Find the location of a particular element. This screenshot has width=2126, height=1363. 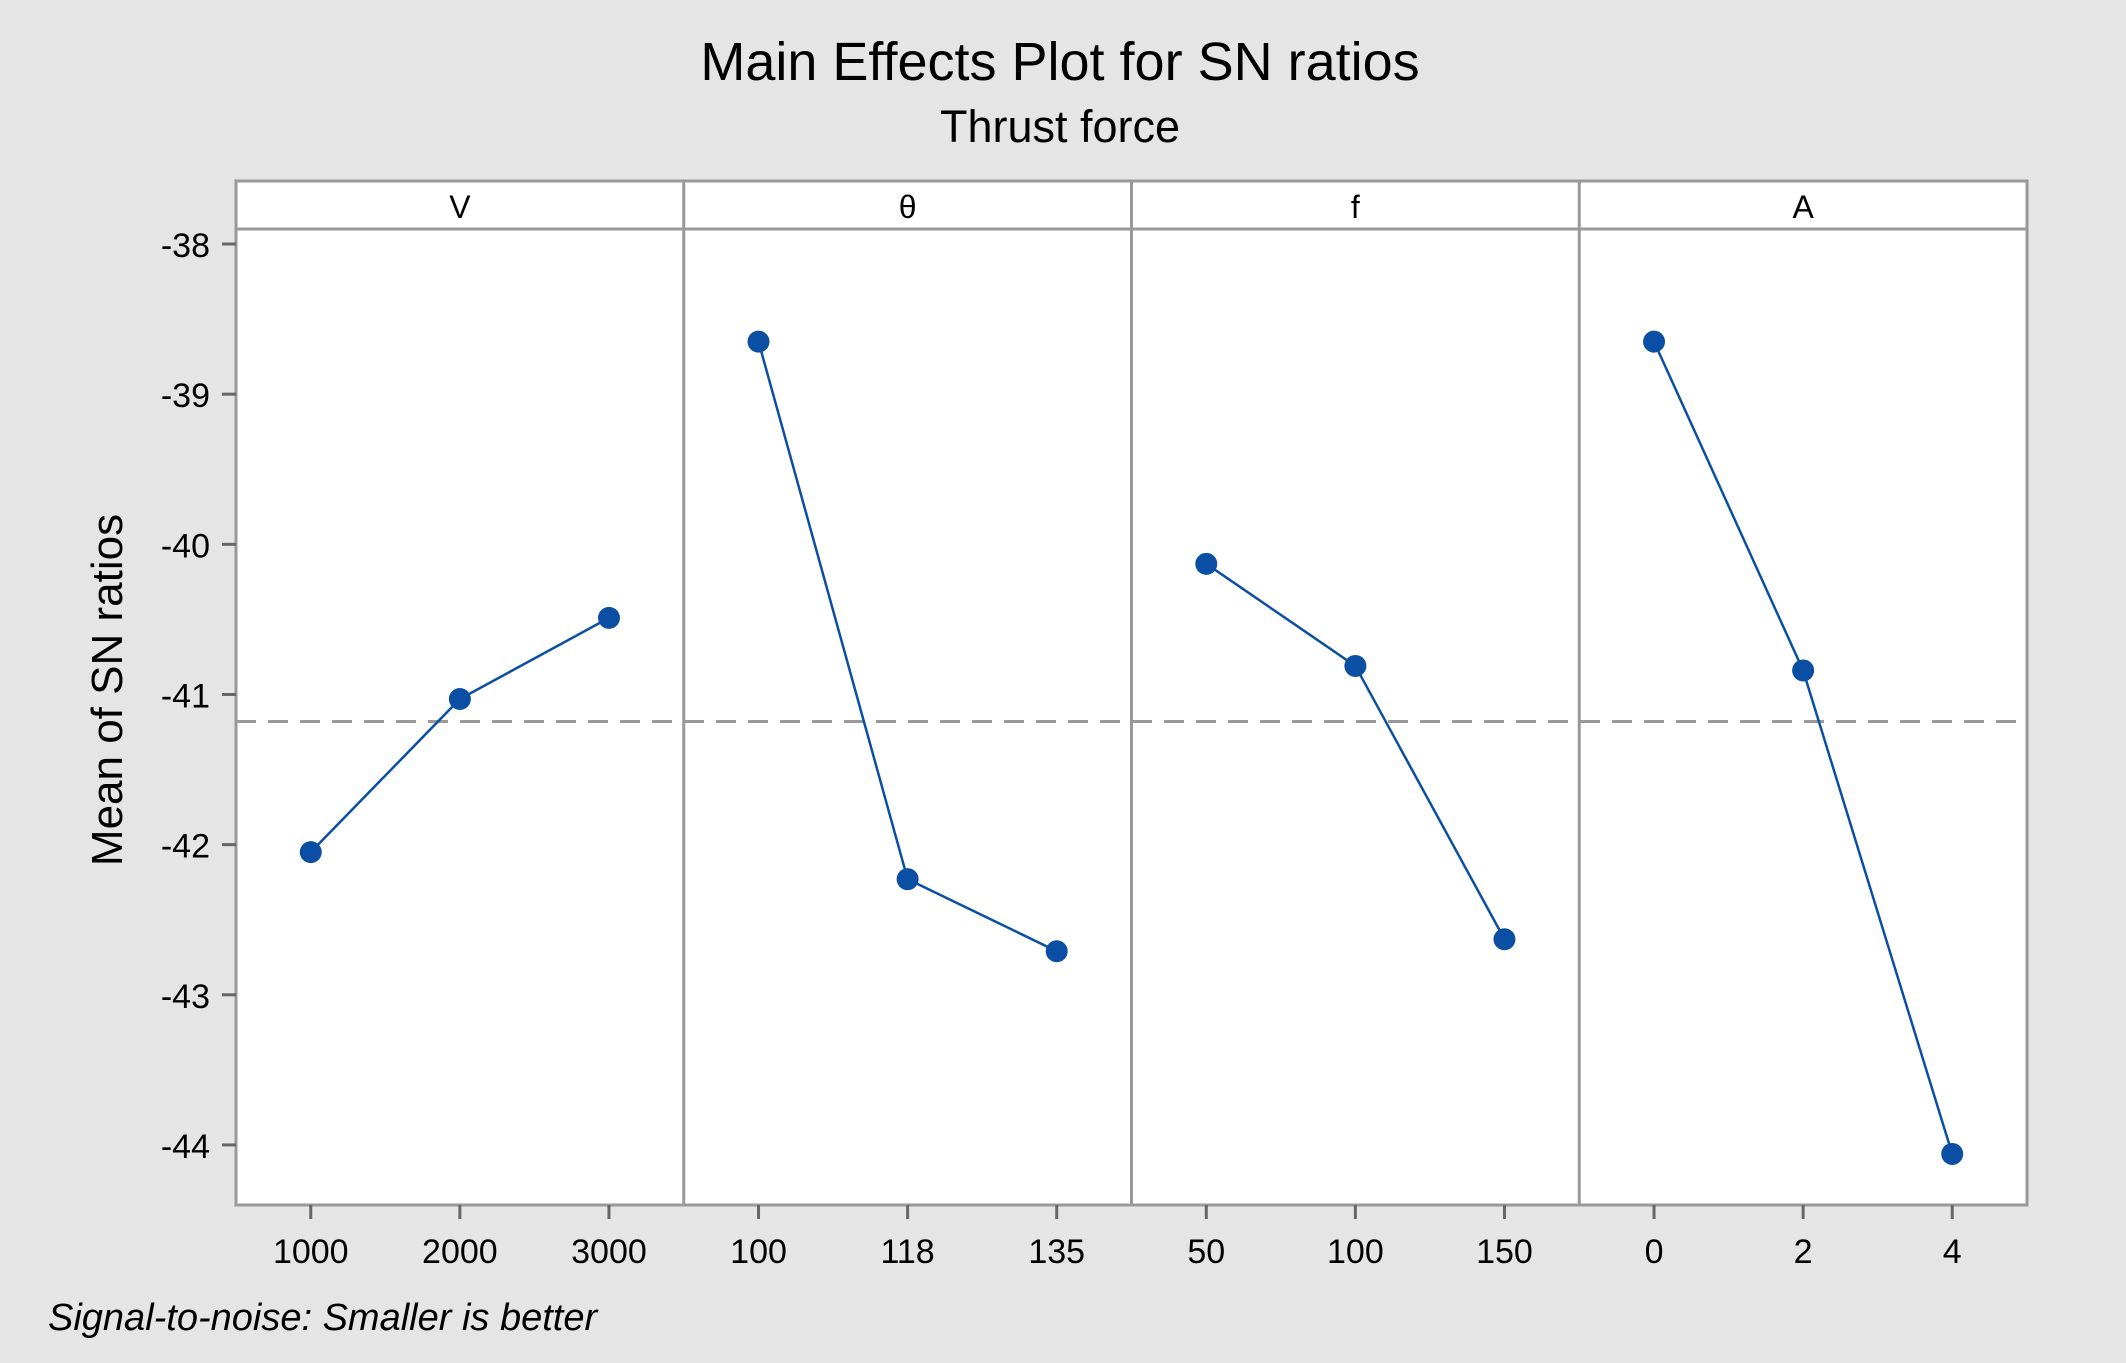

y-tick-label: -42 is located at coordinates (185, 847).